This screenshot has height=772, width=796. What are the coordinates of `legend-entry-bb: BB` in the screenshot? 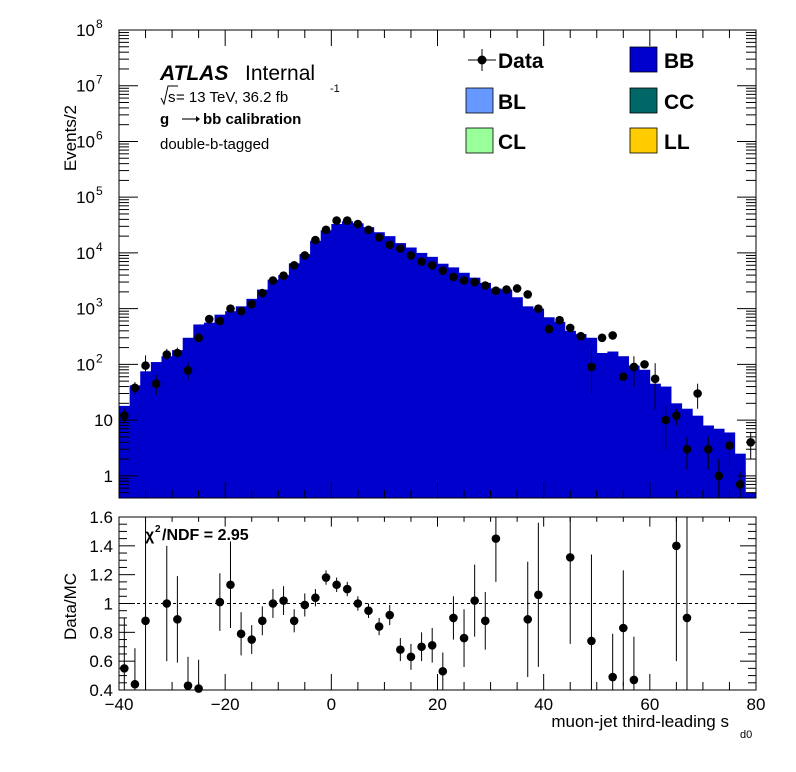 It's located at (661, 59).